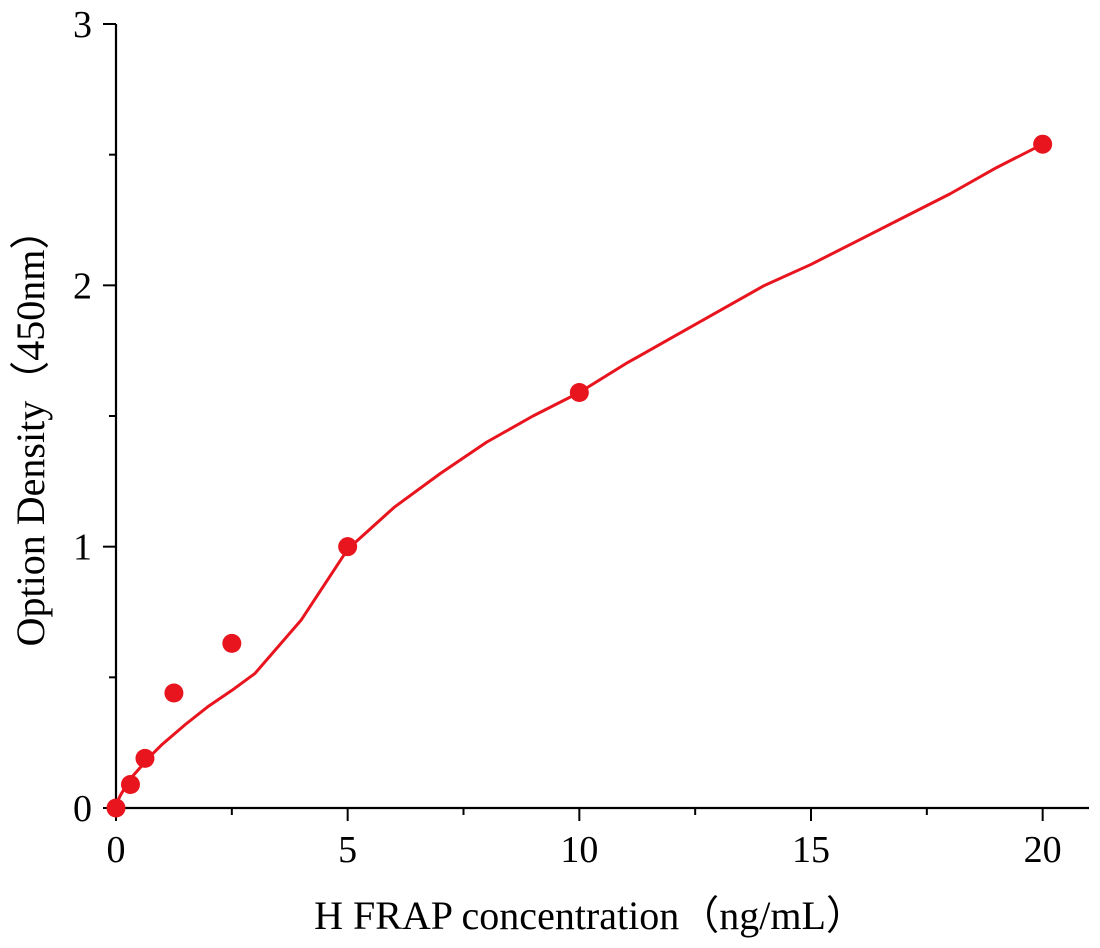 The height and width of the screenshot is (948, 1100). Describe the element at coordinates (347, 850) in the screenshot. I see `x-tick-label: 5` at that location.